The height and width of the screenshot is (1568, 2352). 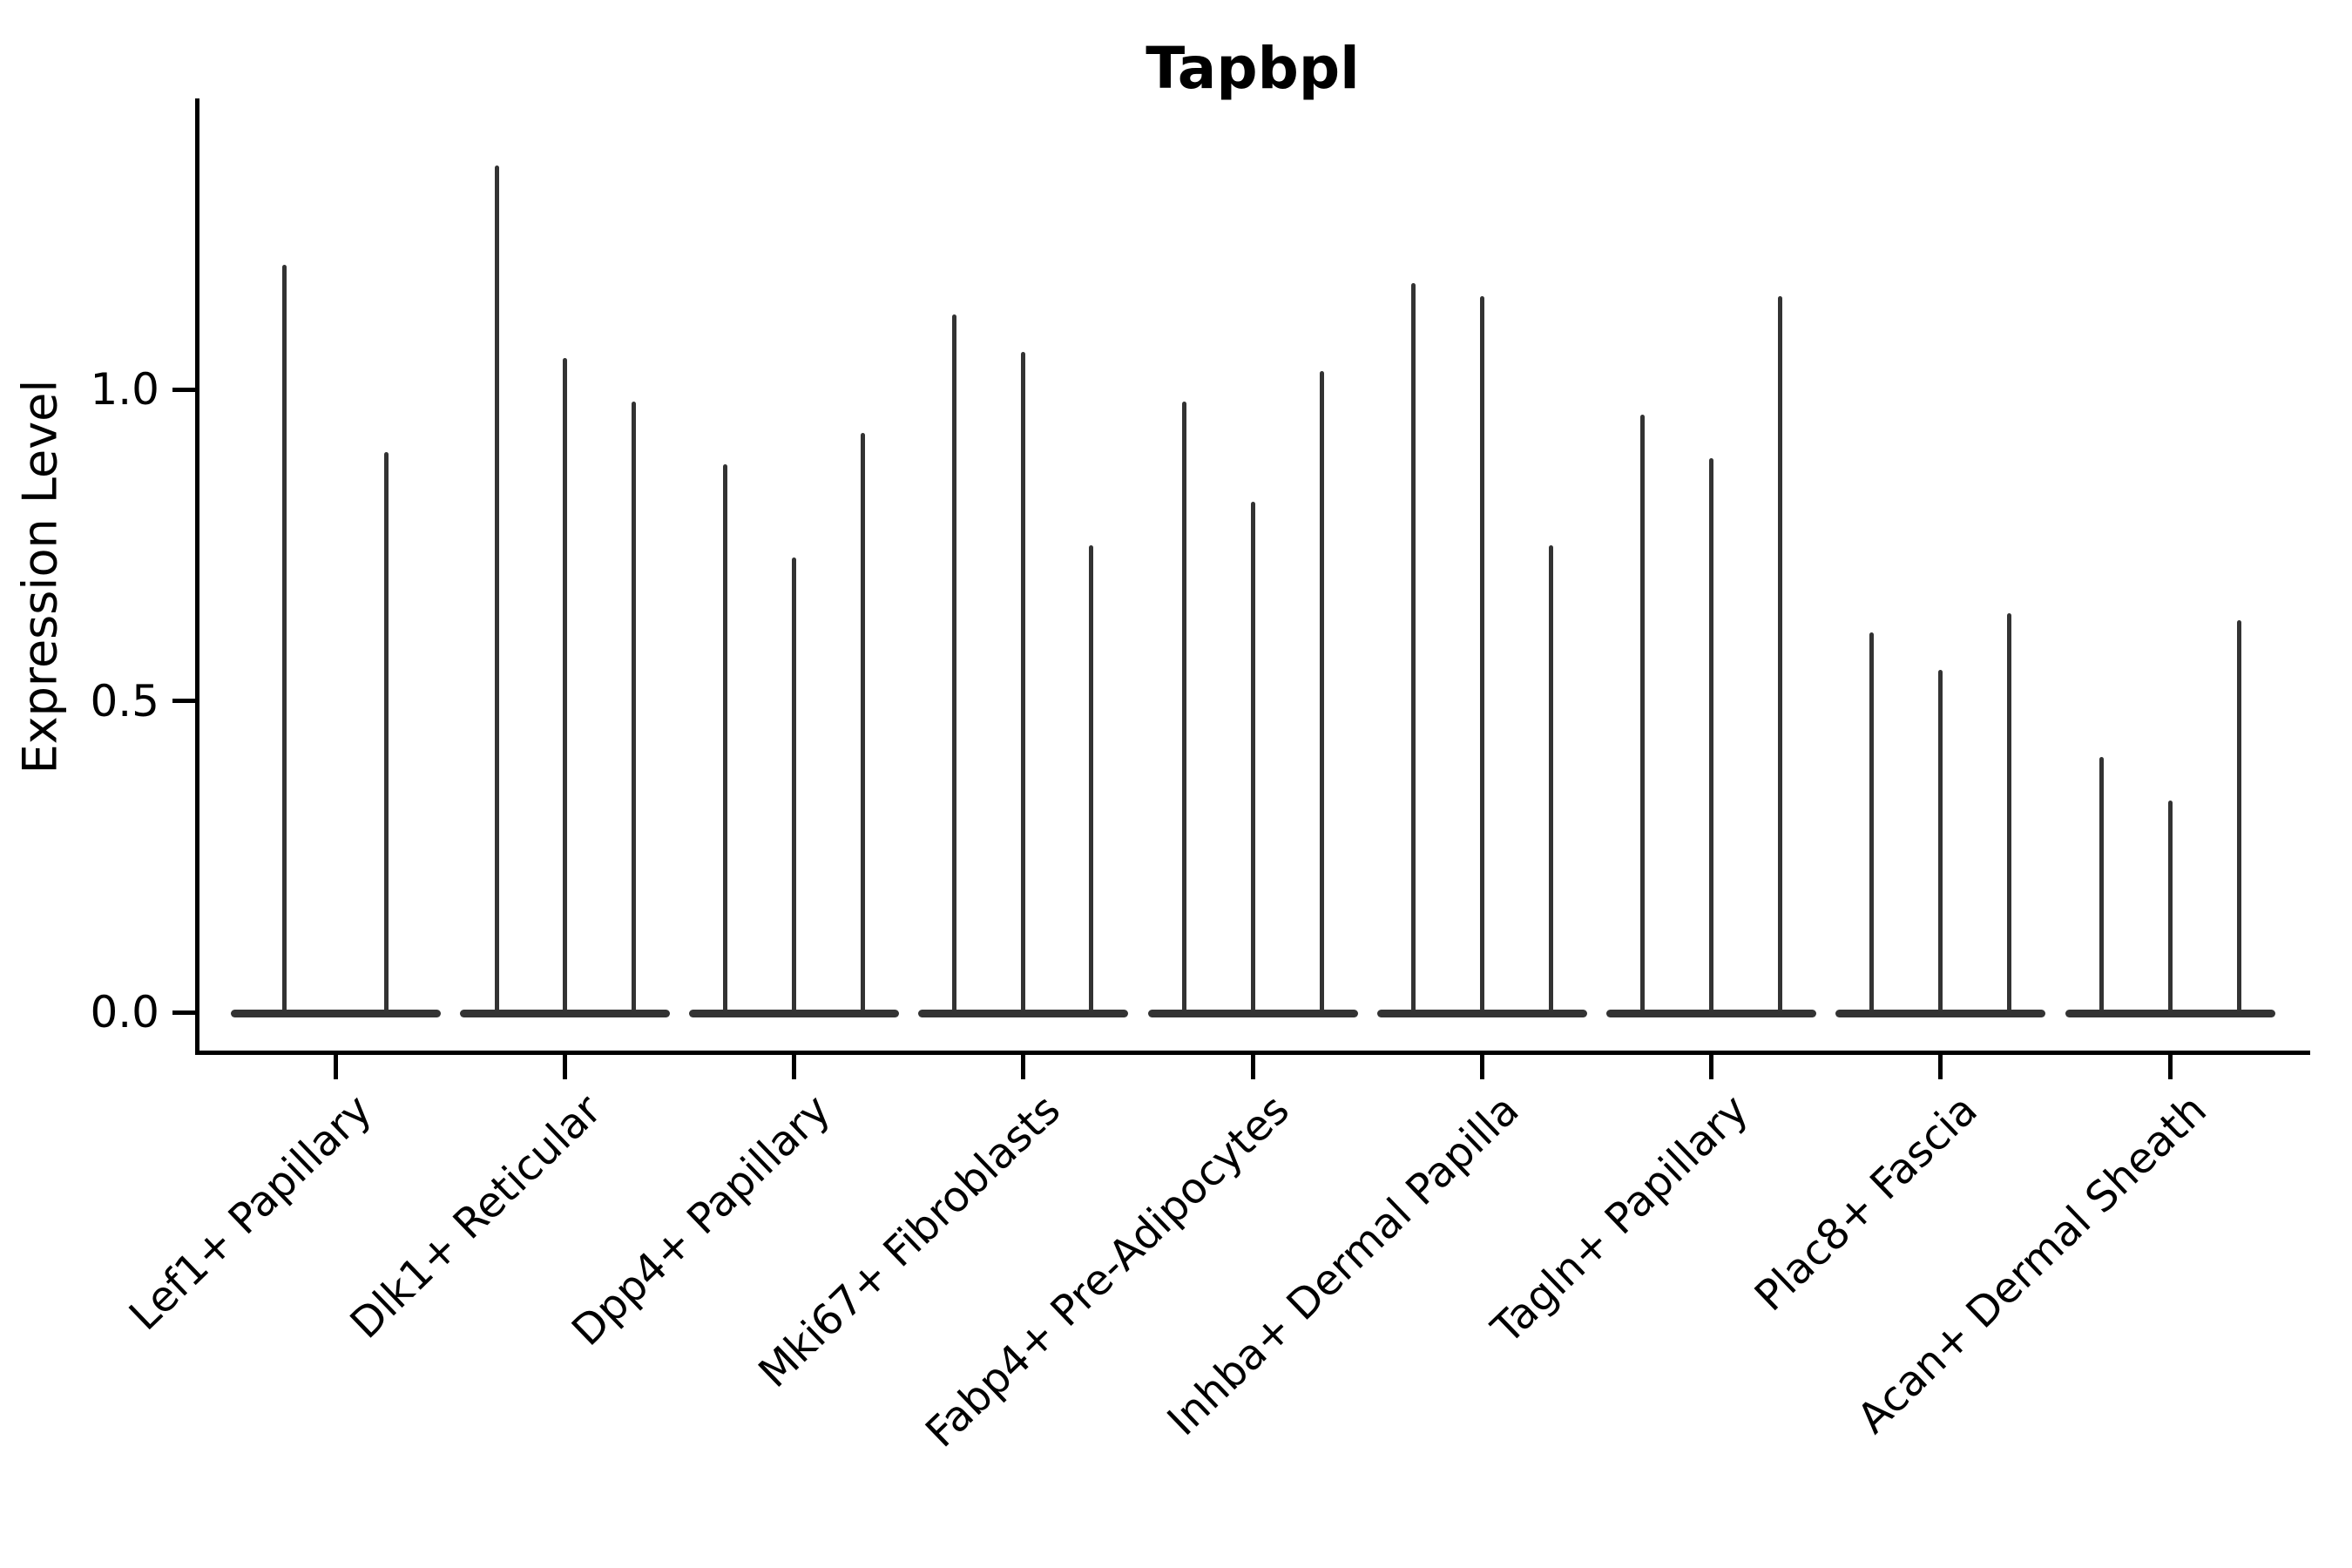 What do you see at coordinates (1620, 1219) in the screenshot?
I see `x-tick-label: Tagln+ Papillary` at bounding box center [1620, 1219].